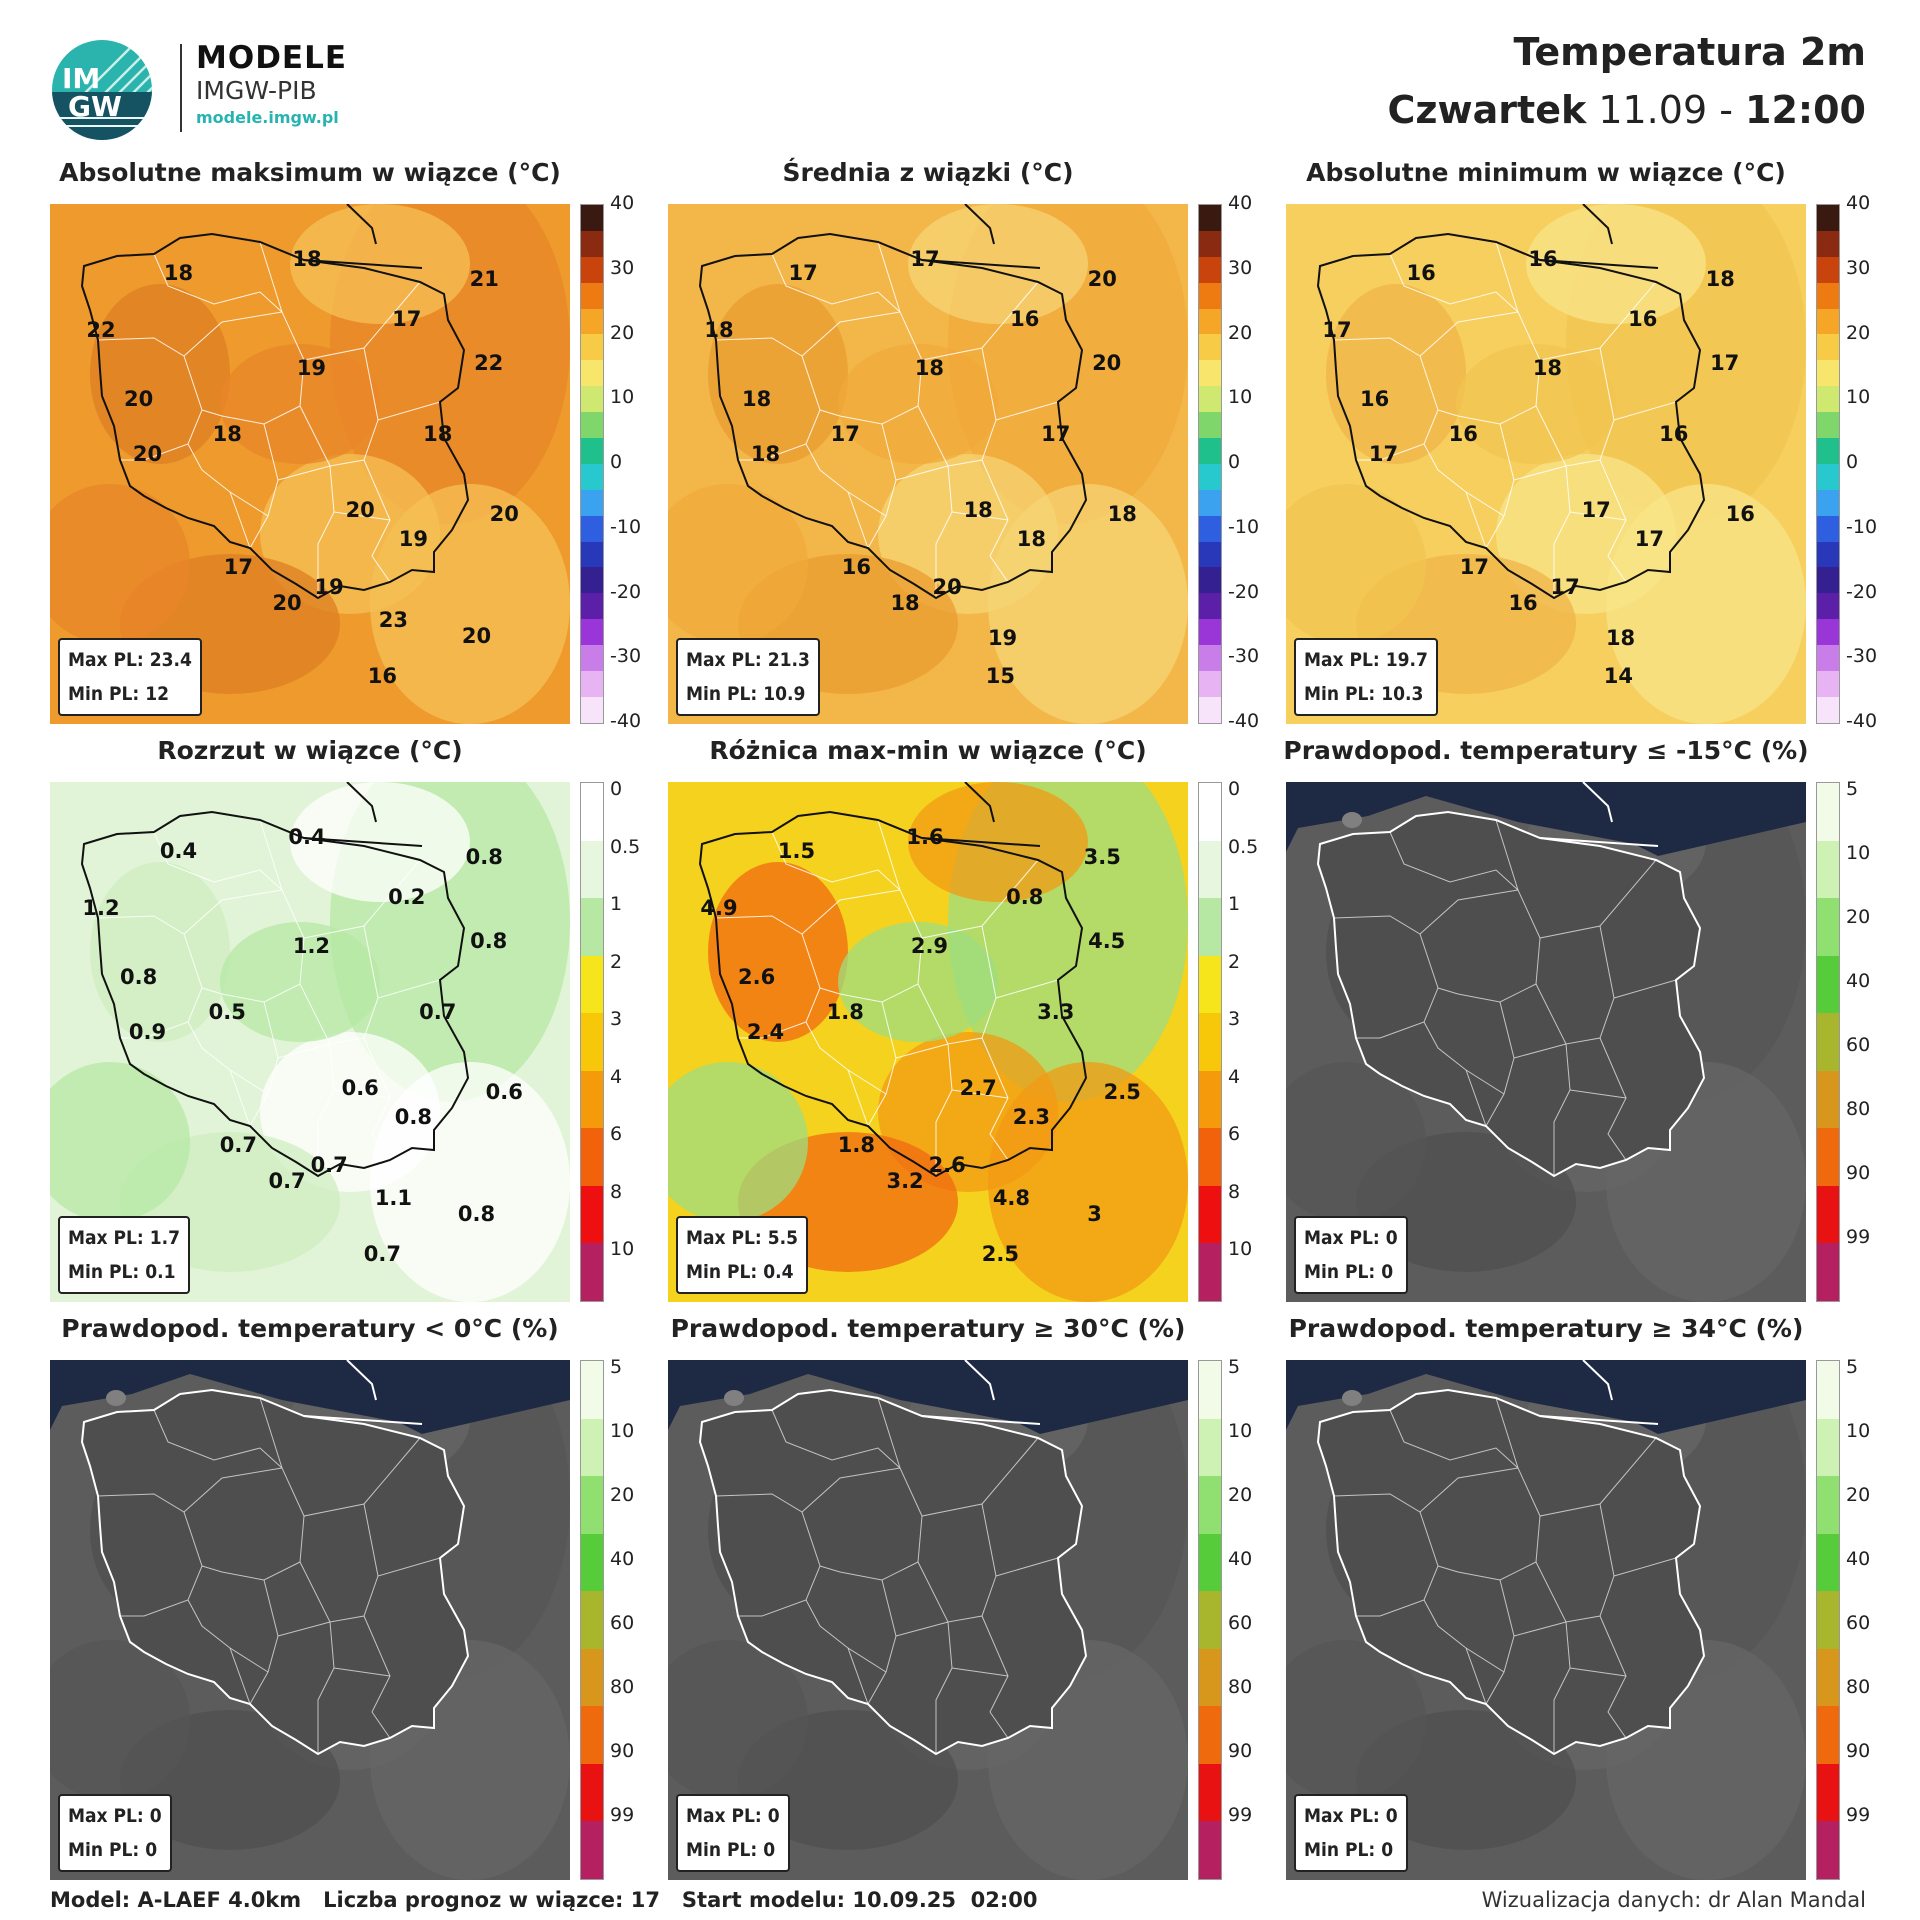  I want to click on forecast-time: 12:00, so click(1805, 110).